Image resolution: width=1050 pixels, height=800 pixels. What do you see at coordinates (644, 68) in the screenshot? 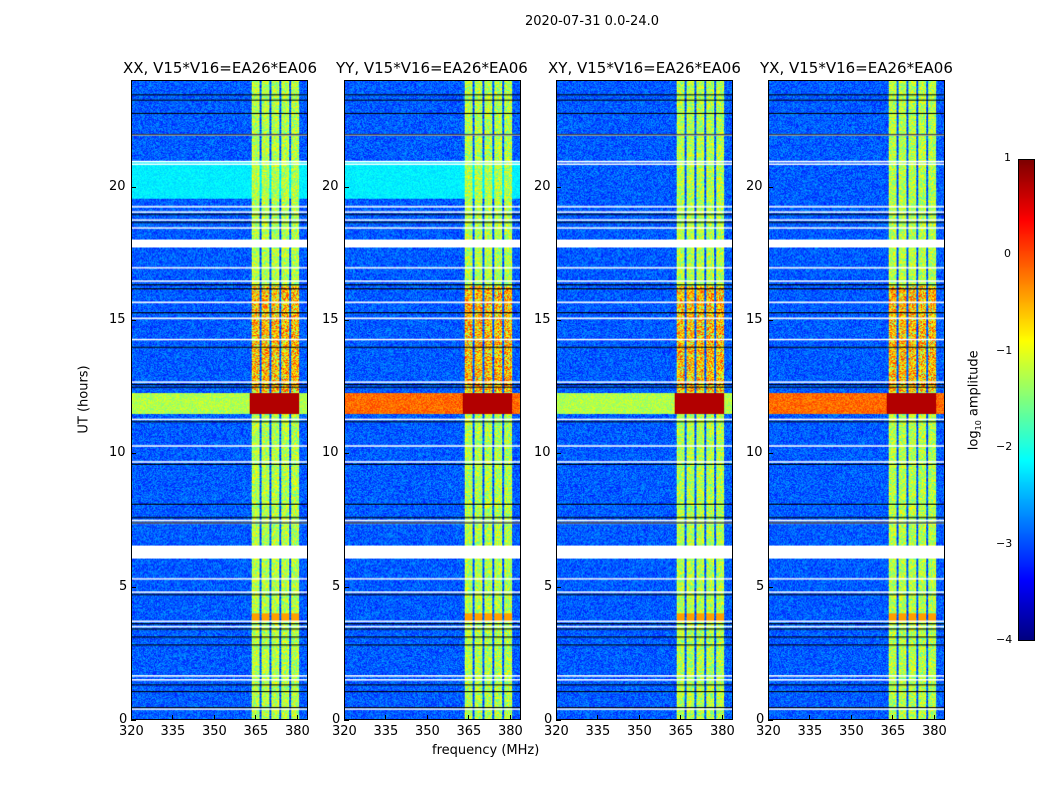
I see `panel-title: XY, V15*V16=EA26*EA06` at bounding box center [644, 68].